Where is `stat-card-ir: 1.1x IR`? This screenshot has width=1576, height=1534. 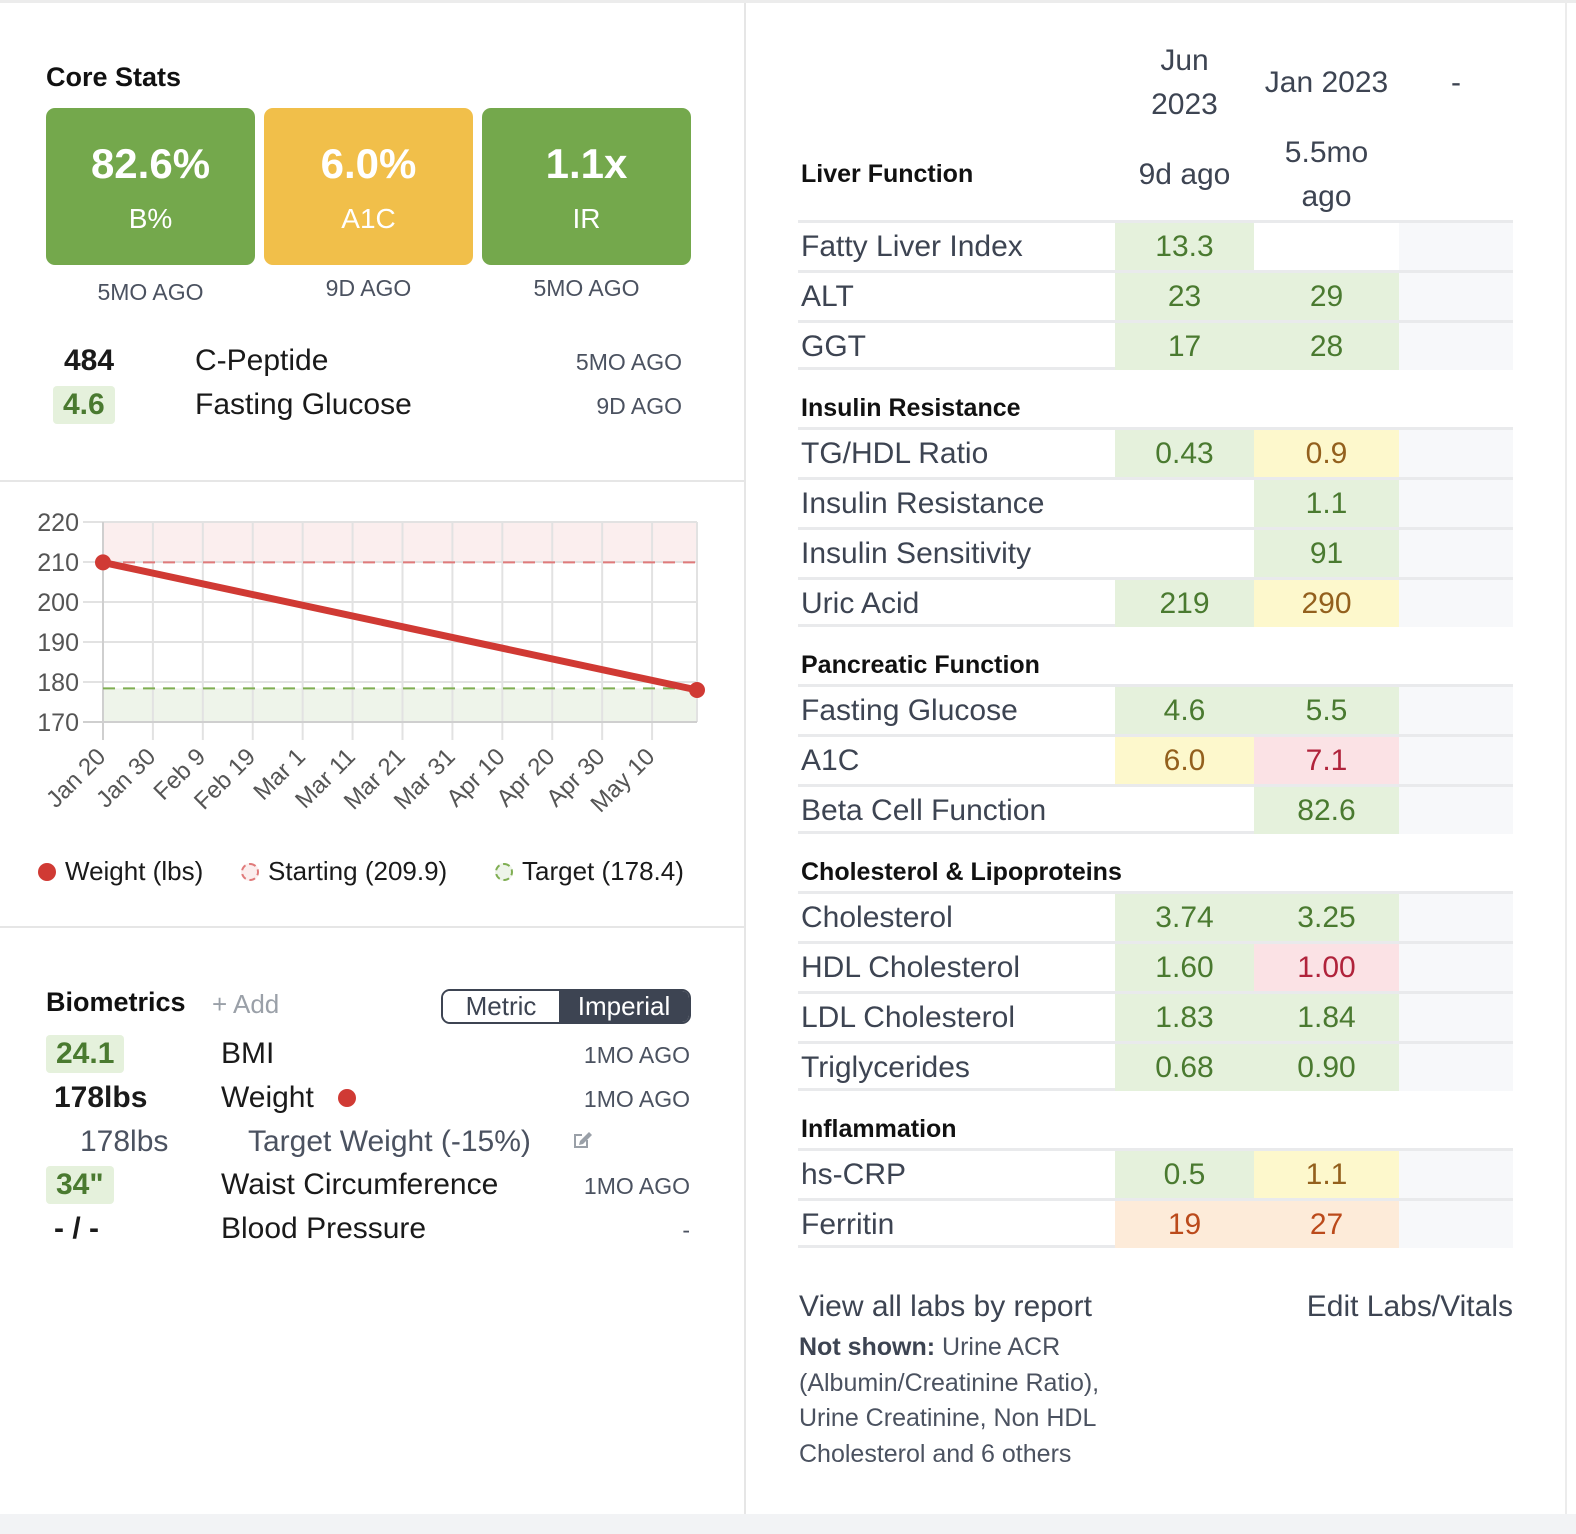 stat-card-ir: 1.1x IR is located at coordinates (586, 186).